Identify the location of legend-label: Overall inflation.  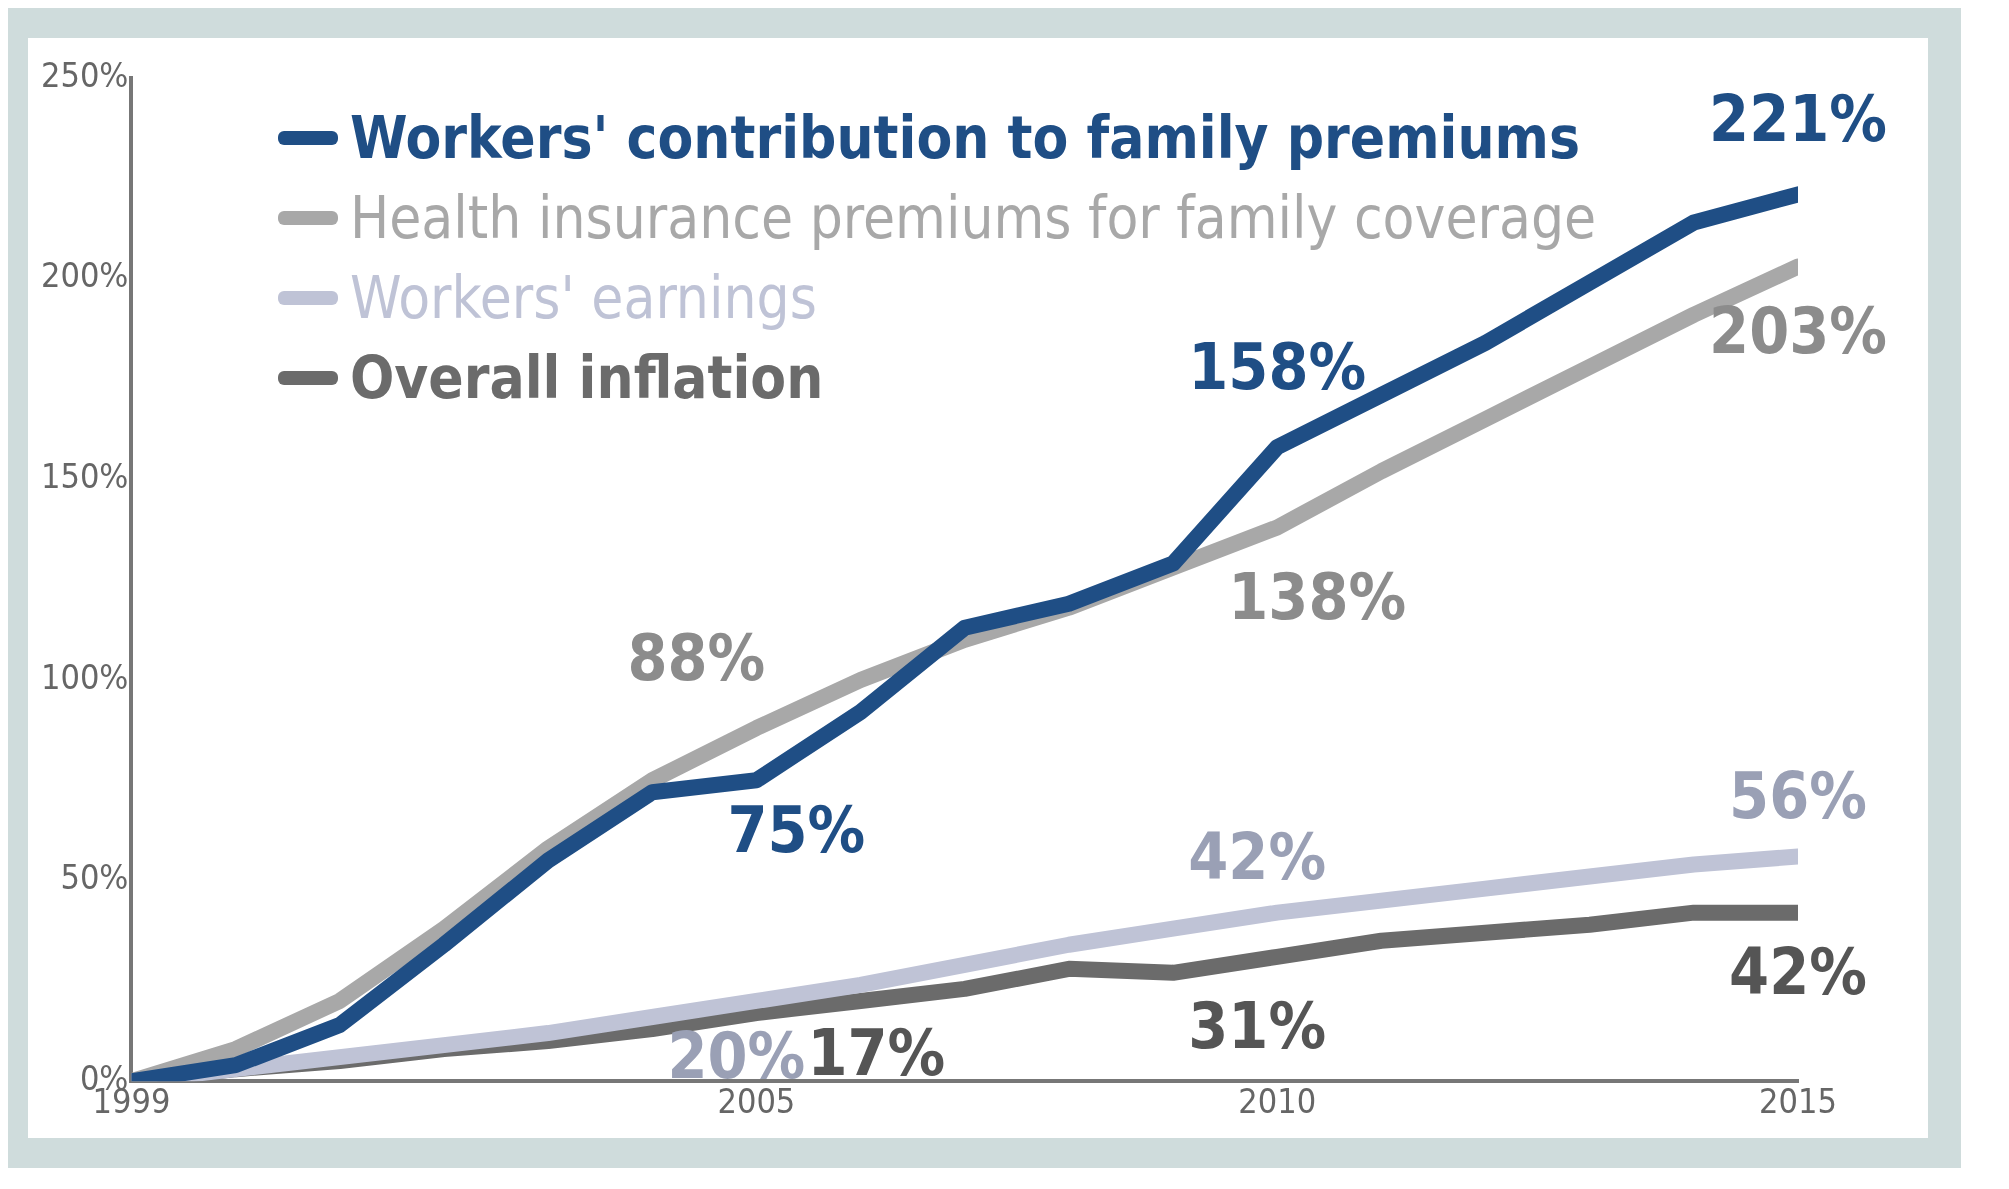
(587, 378).